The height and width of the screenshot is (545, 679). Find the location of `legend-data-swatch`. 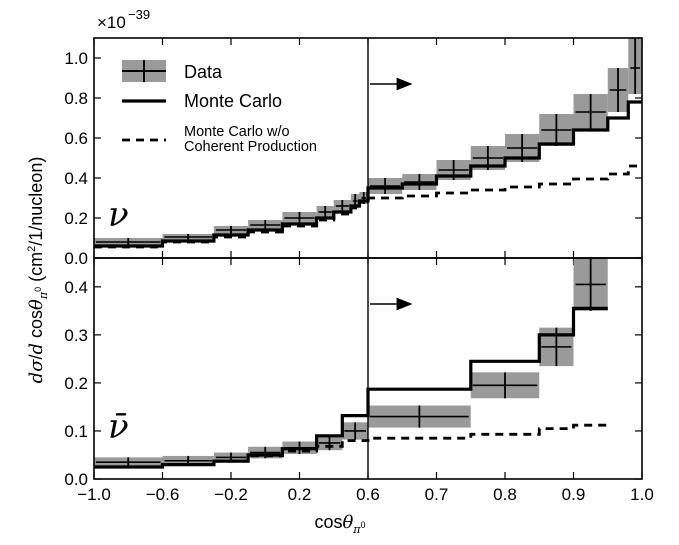

legend-data-swatch is located at coordinates (144, 71).